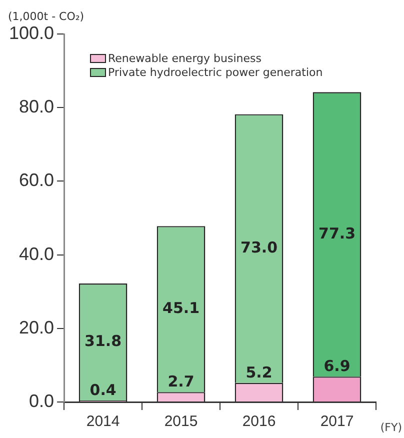 This screenshot has height=438, width=404. Describe the element at coordinates (391, 427) in the screenshot. I see `x-axis-title: (FY)` at that location.